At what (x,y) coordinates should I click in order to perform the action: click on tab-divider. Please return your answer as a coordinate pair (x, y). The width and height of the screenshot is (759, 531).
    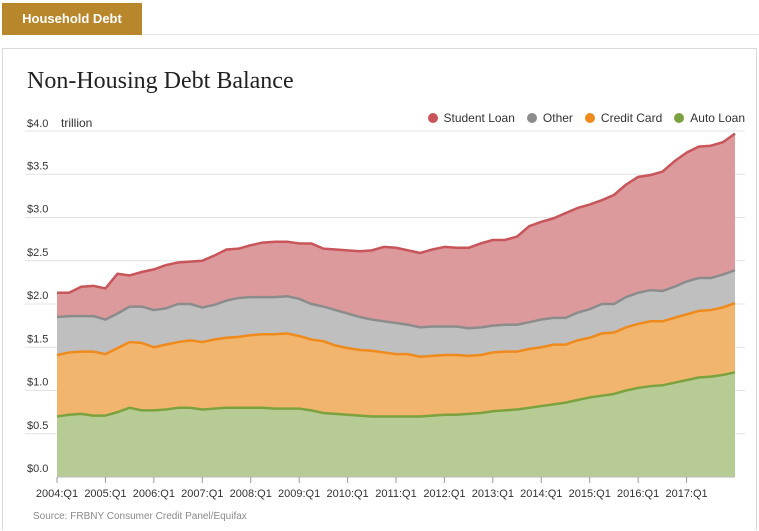
    Looking at the image, I should click on (450, 34).